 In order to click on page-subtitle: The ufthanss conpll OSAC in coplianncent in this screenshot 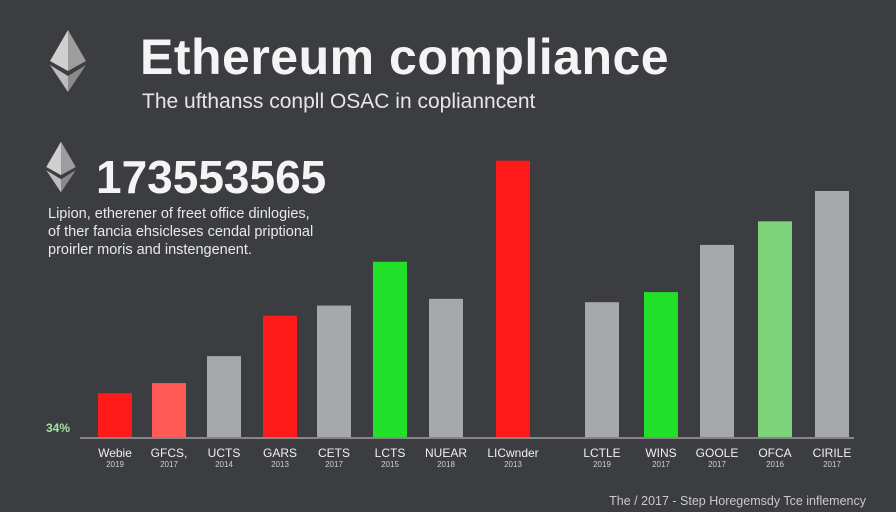, I will do `click(339, 101)`.